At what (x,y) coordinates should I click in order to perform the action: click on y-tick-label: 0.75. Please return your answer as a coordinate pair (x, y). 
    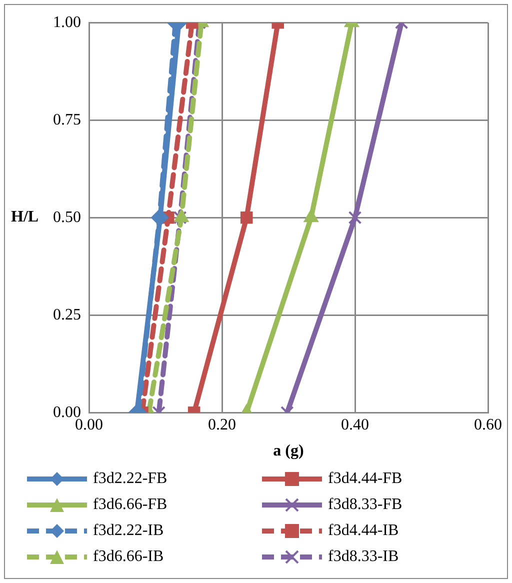
    Looking at the image, I should click on (67, 119).